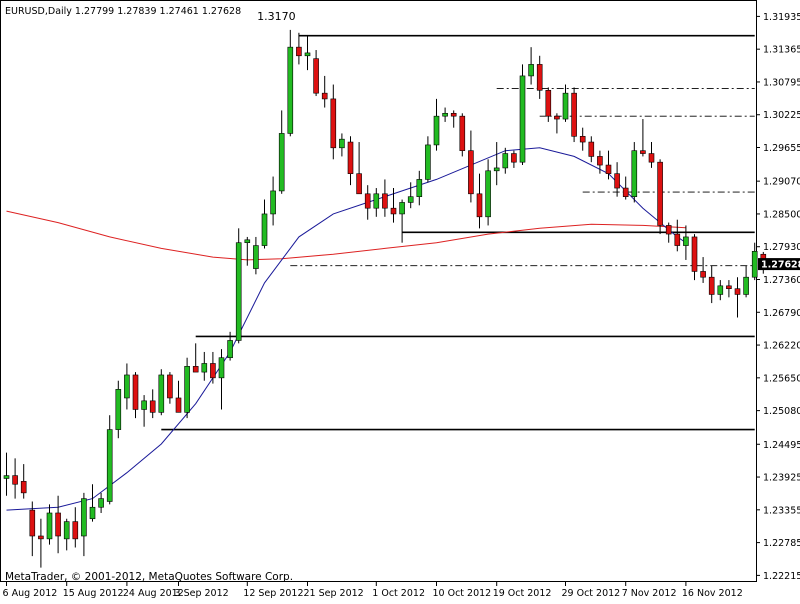 This screenshot has width=800, height=604. What do you see at coordinates (346, 235) in the screenshot?
I see `ma-slow-line` at bounding box center [346, 235].